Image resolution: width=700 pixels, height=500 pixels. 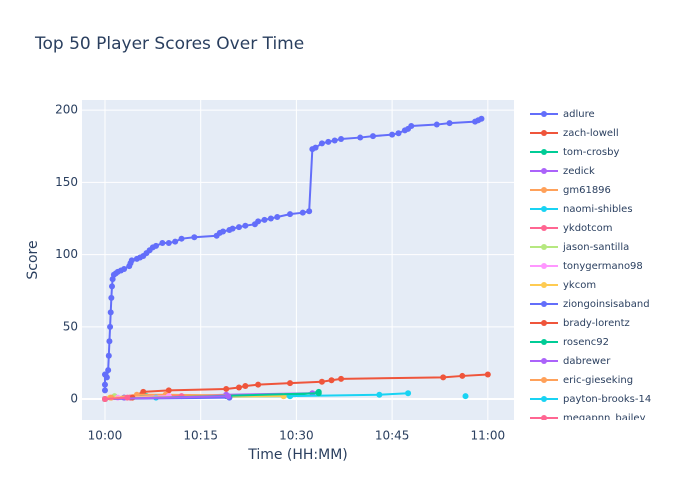 What do you see at coordinates (587, 190) in the screenshot?
I see `legend-label: gm61896` at bounding box center [587, 190].